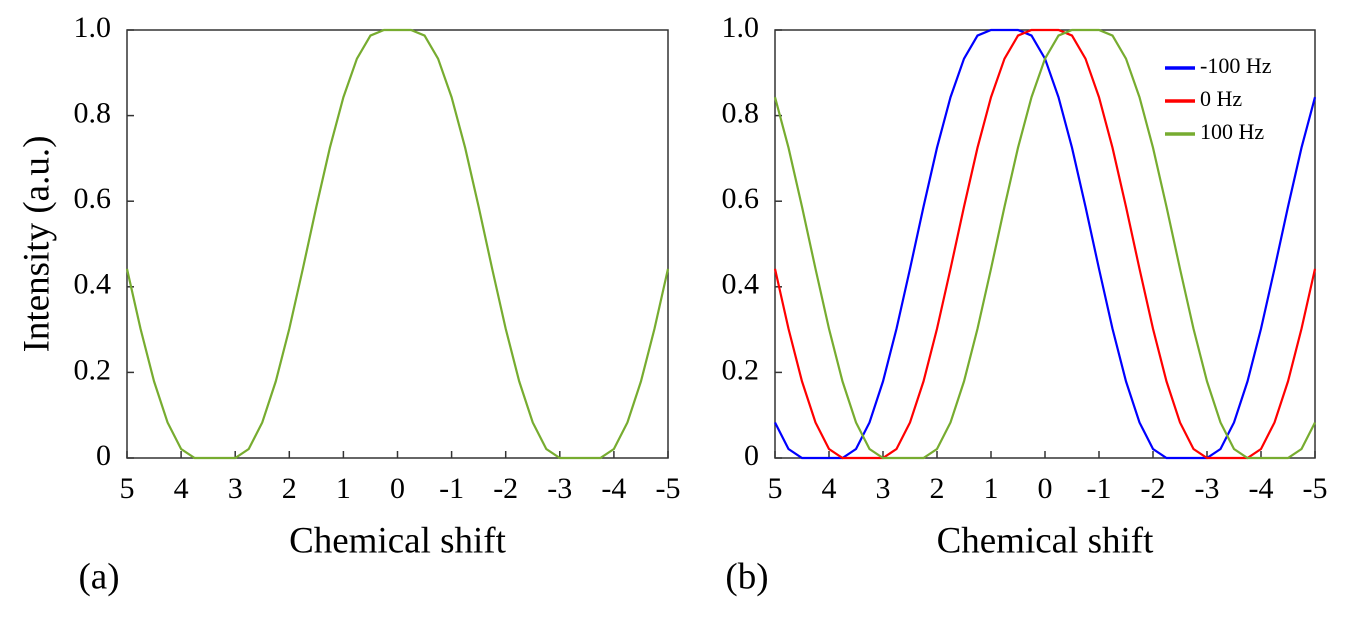  I want to click on panel-label: (b), so click(746, 576).